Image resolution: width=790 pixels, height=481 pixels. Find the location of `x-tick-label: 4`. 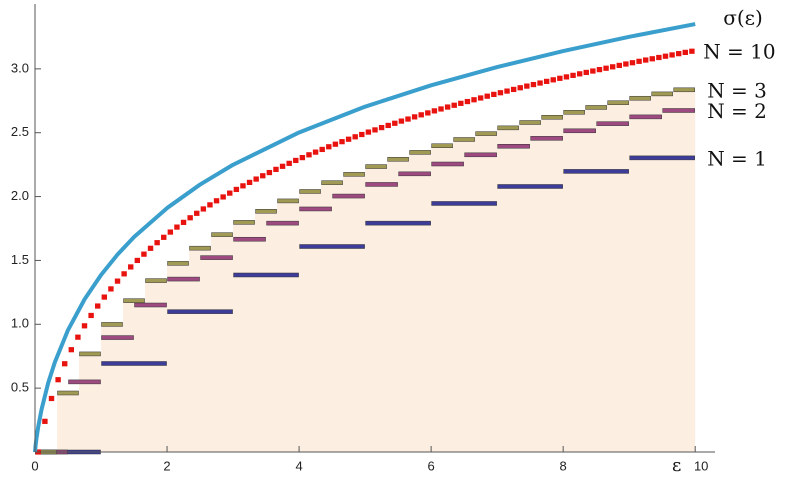

x-tick-label: 4 is located at coordinates (298, 465).